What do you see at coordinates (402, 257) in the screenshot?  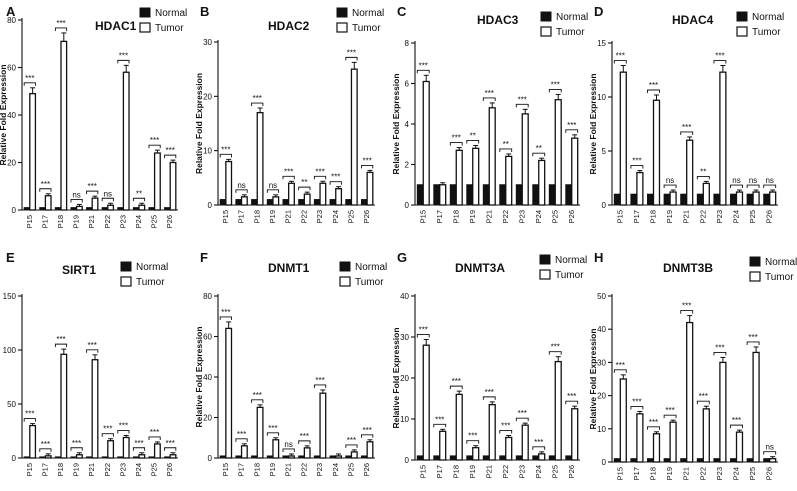 I see `panel-letter: G` at bounding box center [402, 257].